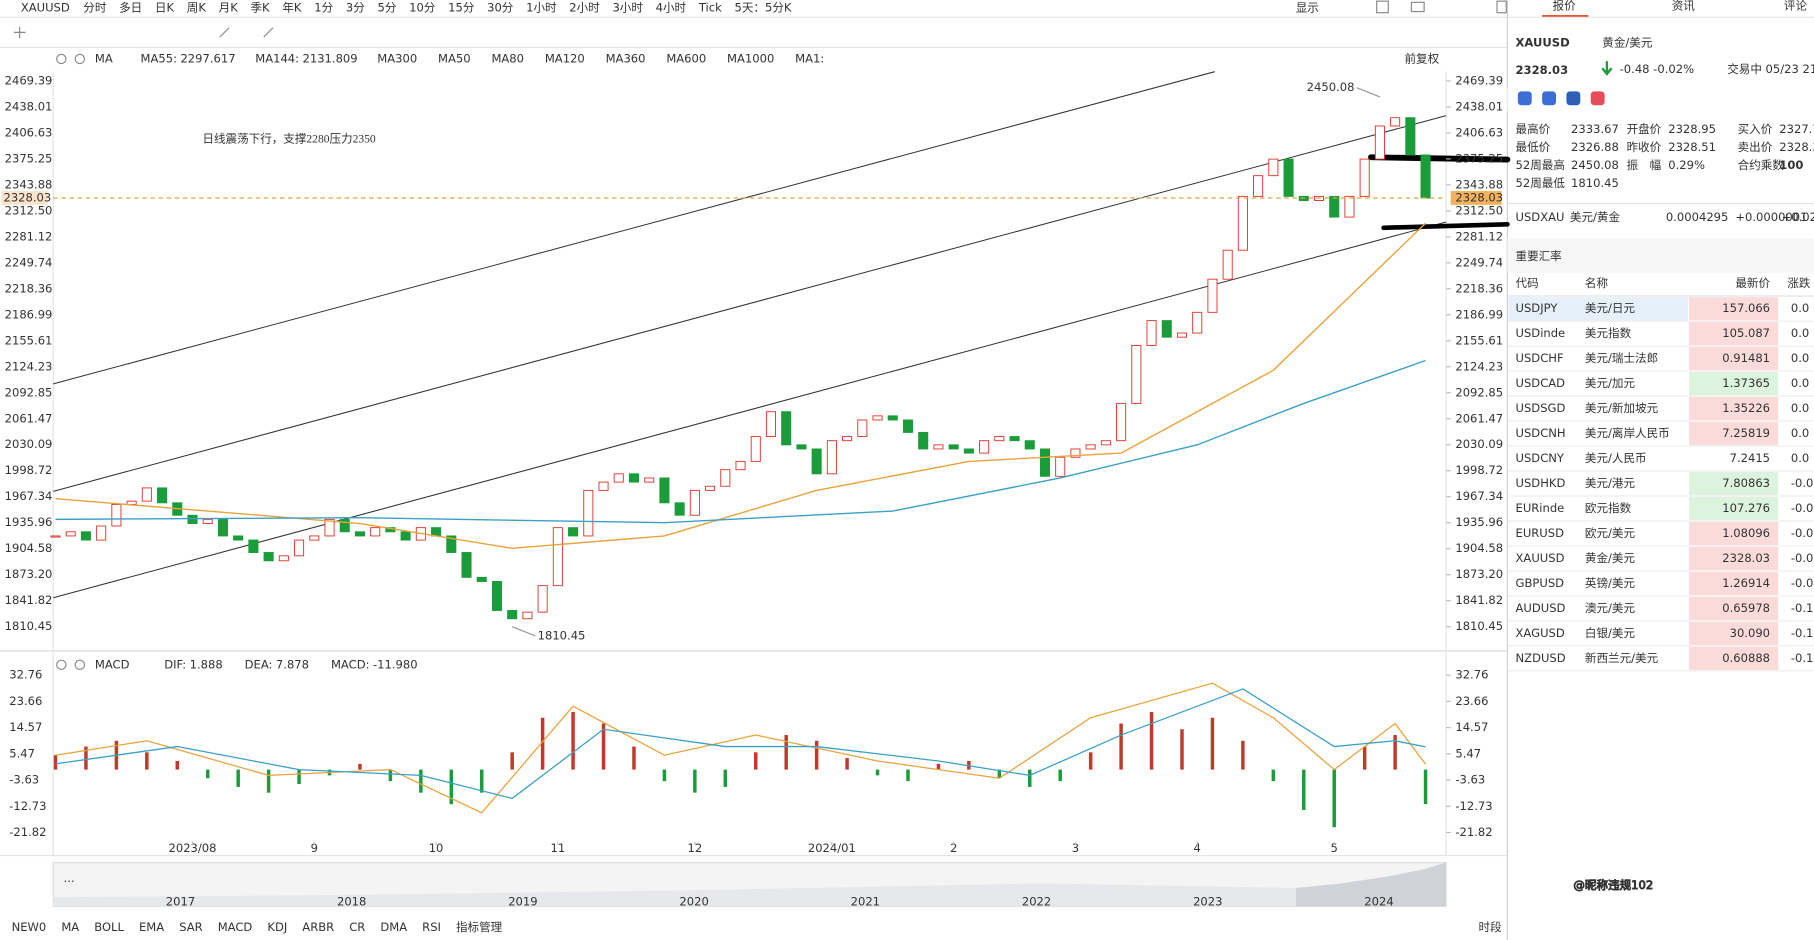 This screenshot has height=940, width=1814. I want to click on indicator-tab: CR, so click(357, 927).